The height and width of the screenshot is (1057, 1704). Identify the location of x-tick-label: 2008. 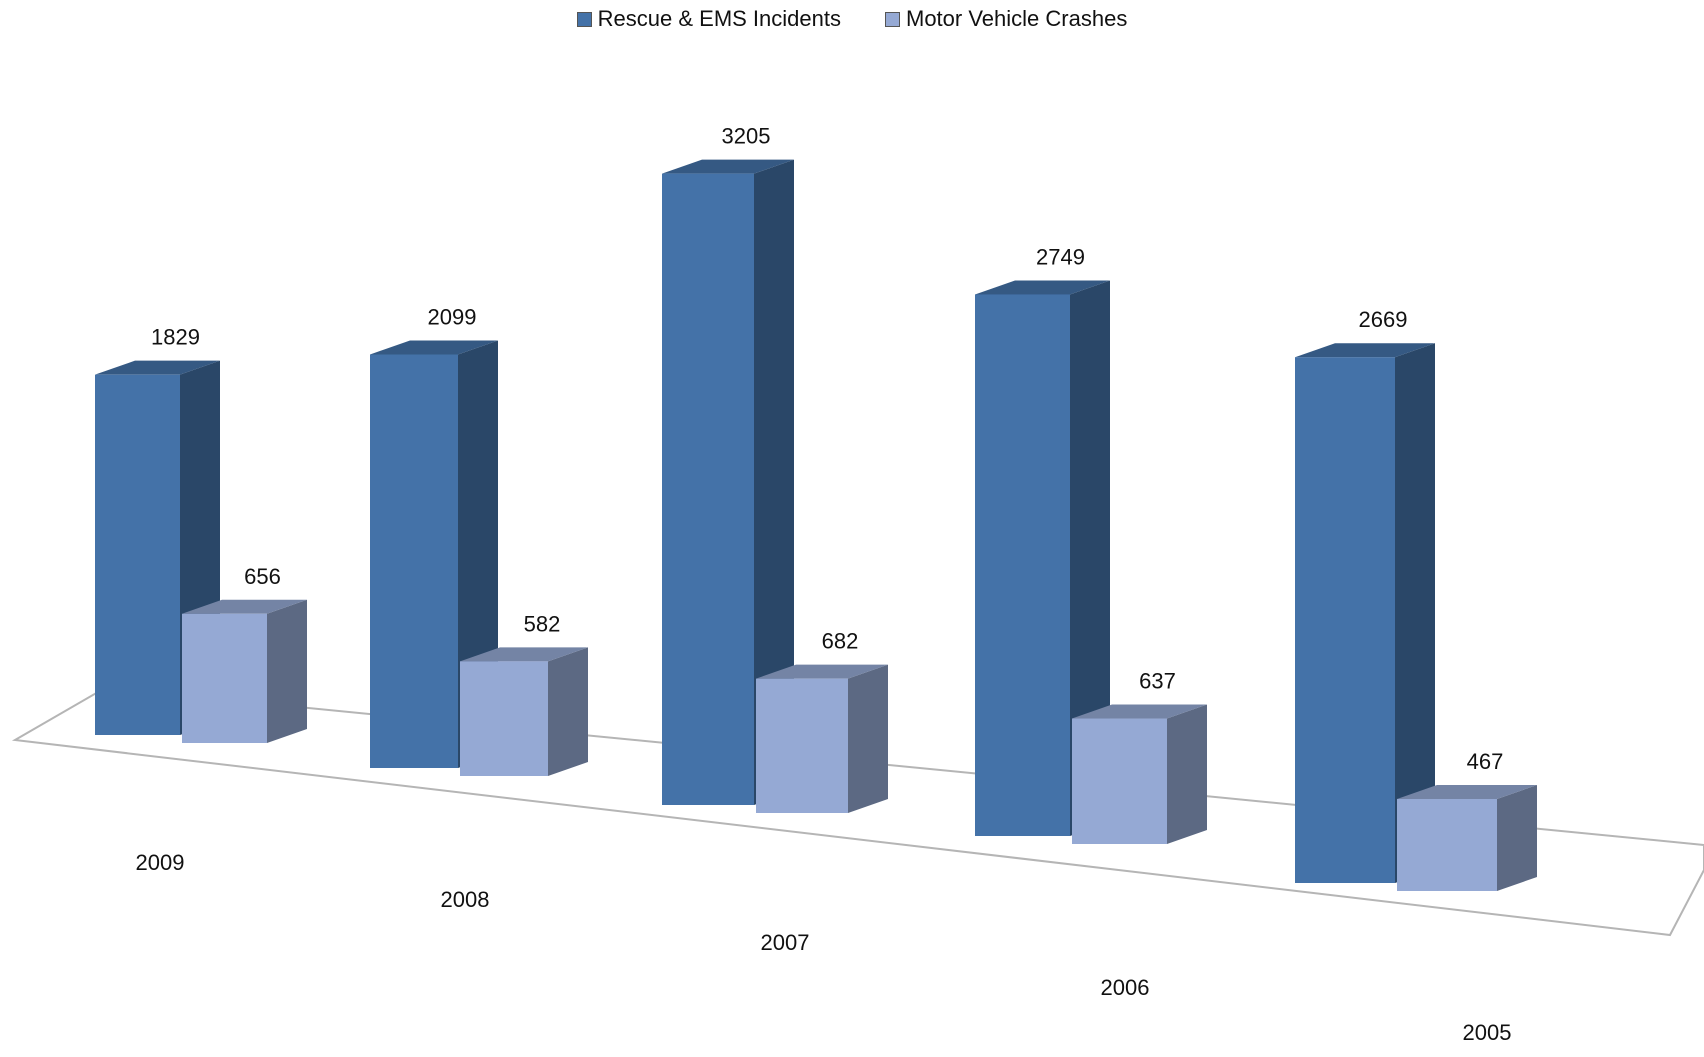
(465, 899).